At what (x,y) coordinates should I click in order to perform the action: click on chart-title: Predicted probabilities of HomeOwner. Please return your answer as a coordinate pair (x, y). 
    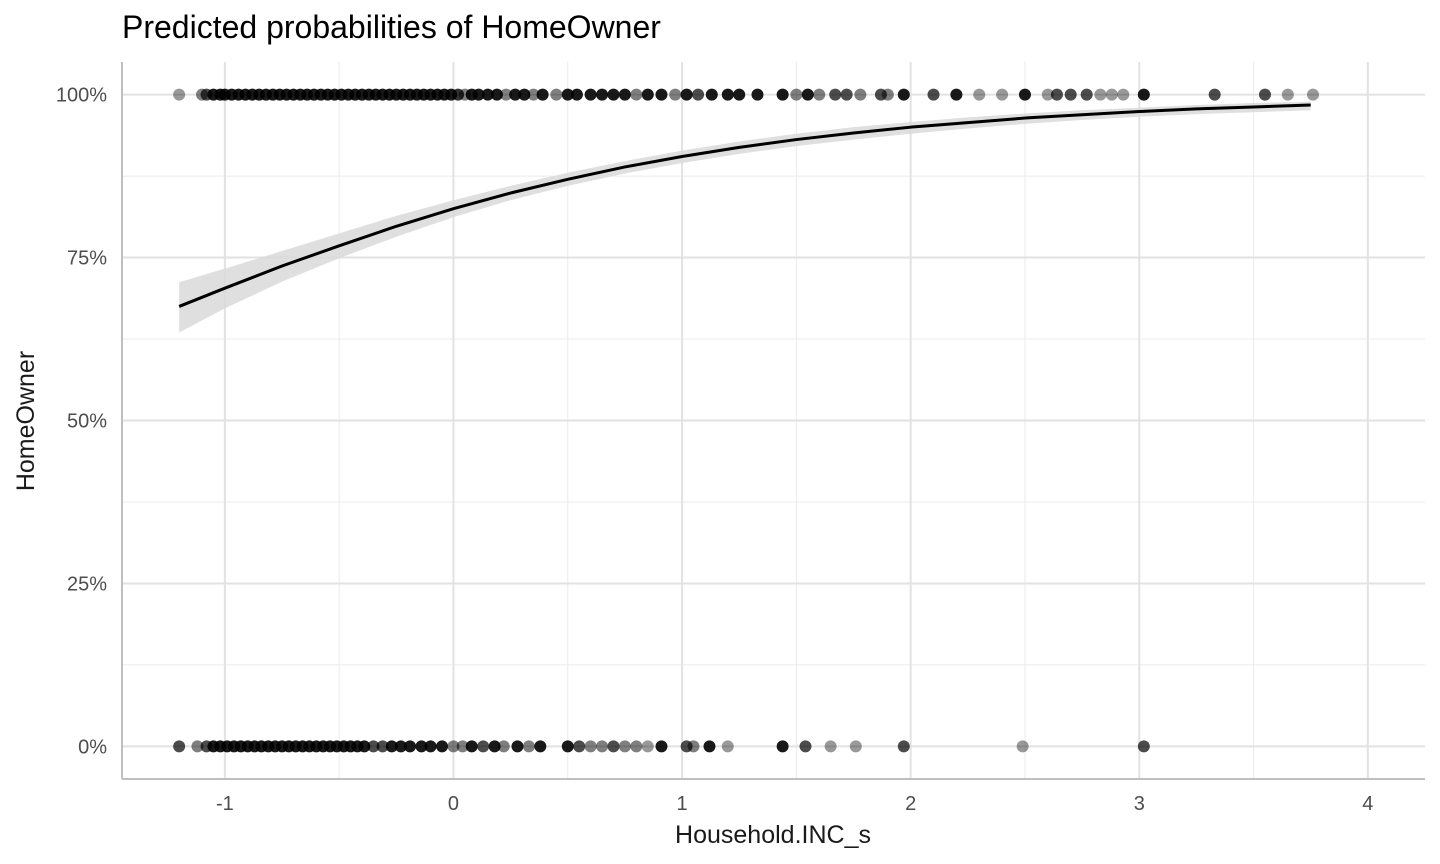
    Looking at the image, I should click on (391, 27).